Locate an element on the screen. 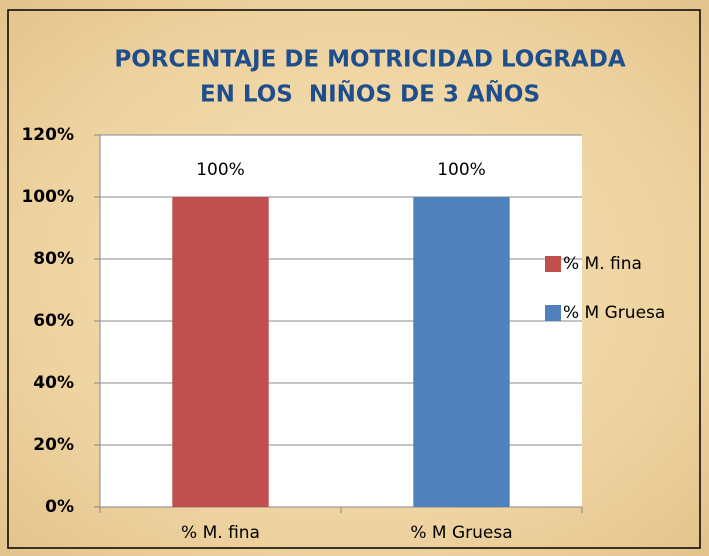 The image size is (709, 556). y-tick-label: 0% is located at coordinates (59, 507).